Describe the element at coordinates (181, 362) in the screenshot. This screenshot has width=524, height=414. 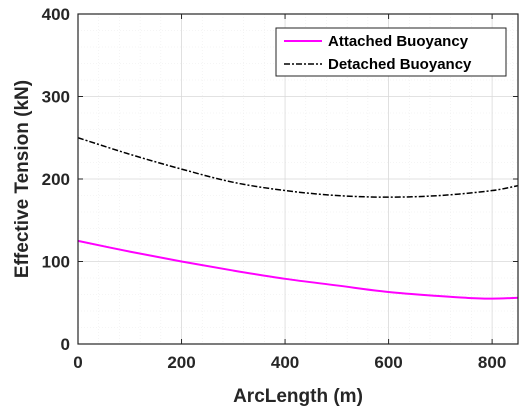
I see `x-tick-label: 200` at that location.